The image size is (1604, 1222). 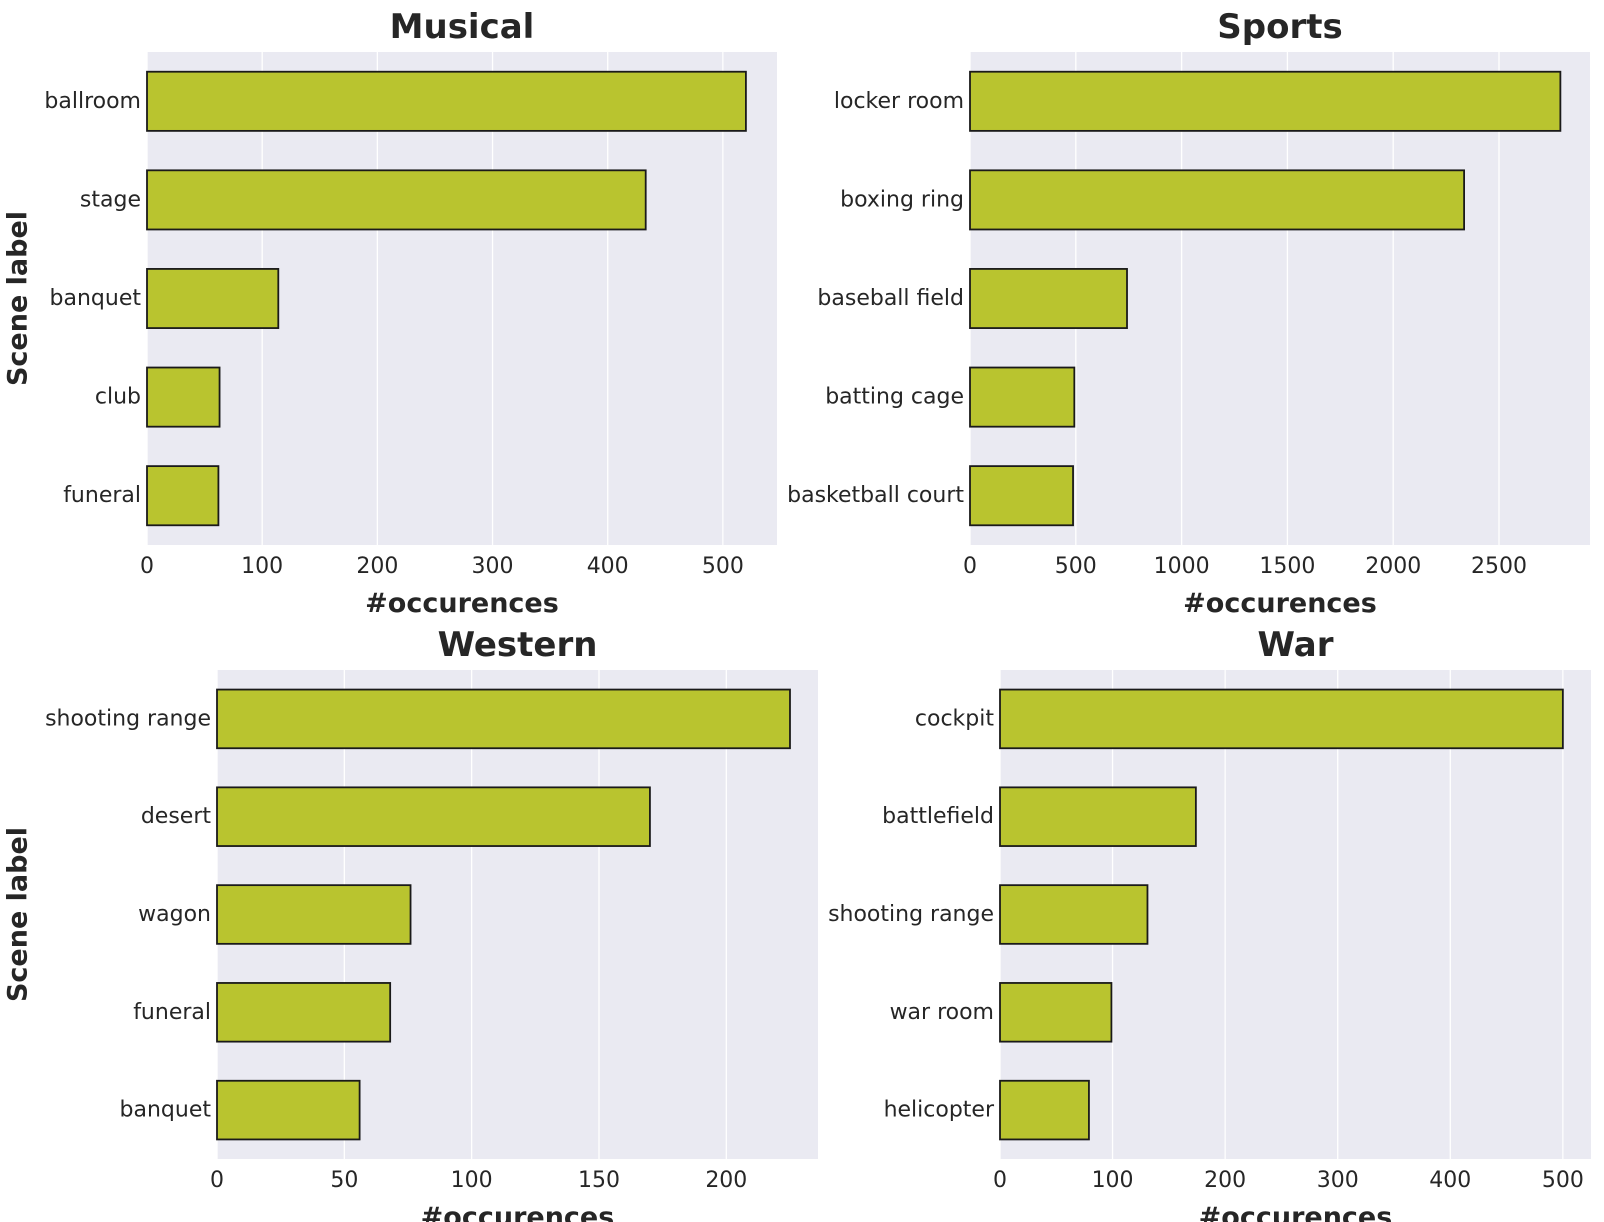 What do you see at coordinates (1281, 719) in the screenshot?
I see `bar-cockpit` at bounding box center [1281, 719].